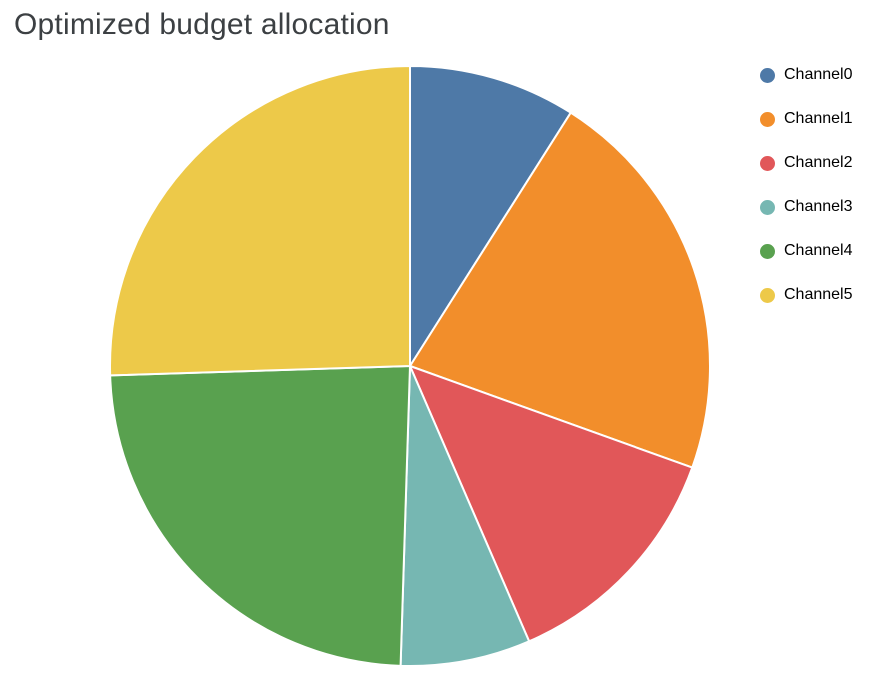 Image resolution: width=888 pixels, height=676 pixels. I want to click on legend-item-channel4: Channel4, so click(806, 251).